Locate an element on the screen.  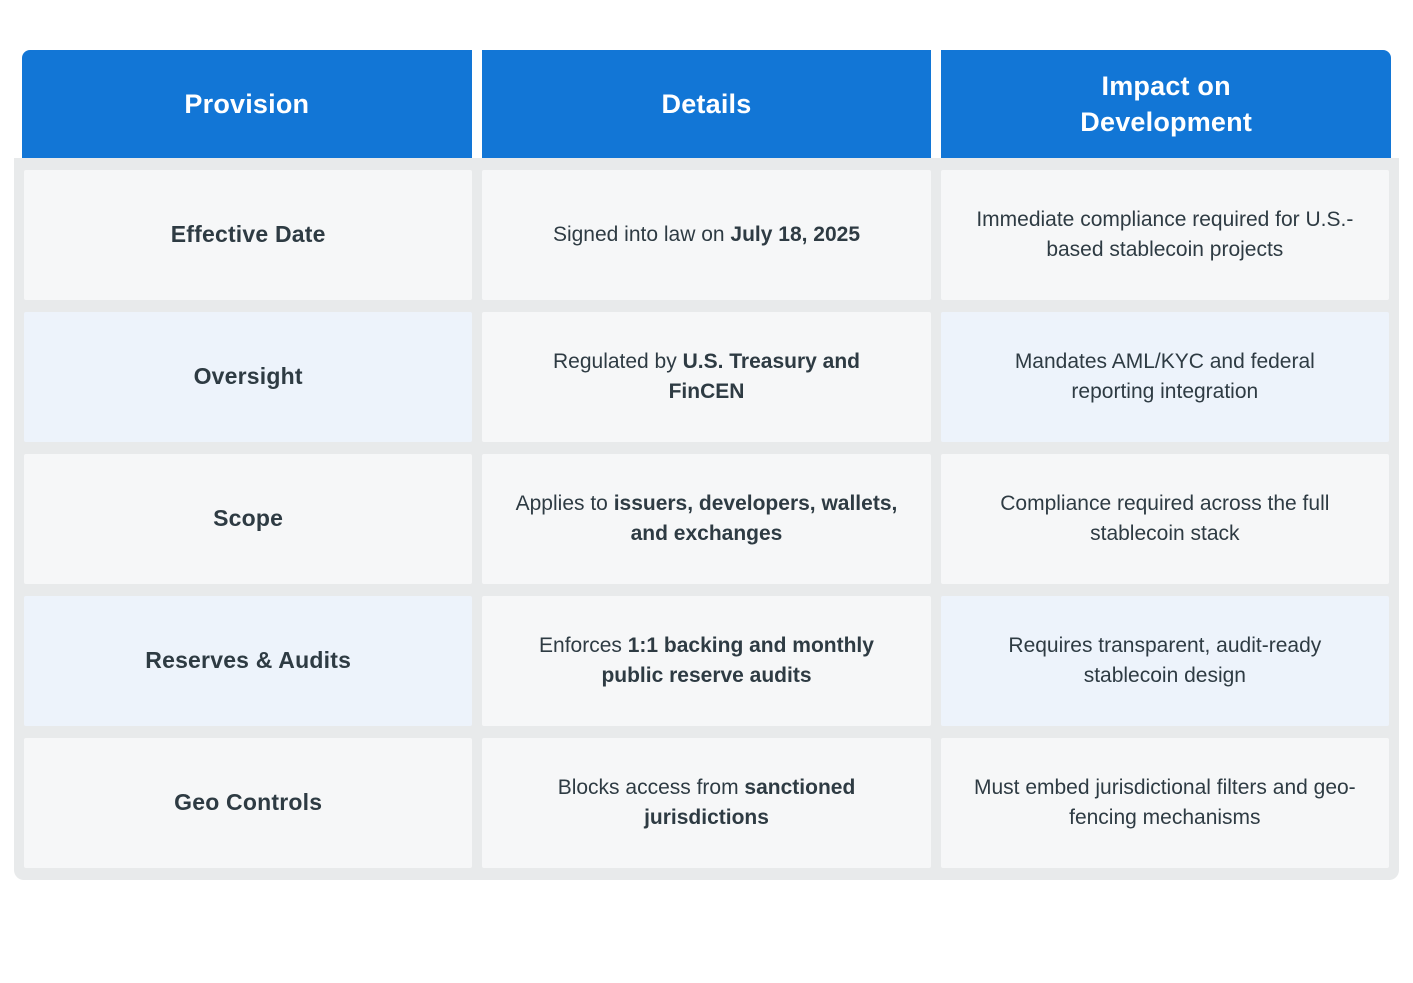
provision-label: Oversight is located at coordinates (248, 376).